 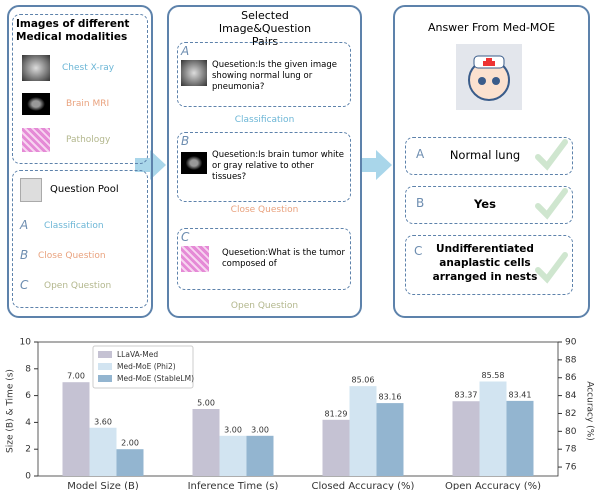 What do you see at coordinates (363, 485) in the screenshot?
I see `x-tick-label: Closed Accuracy (%)` at bounding box center [363, 485].